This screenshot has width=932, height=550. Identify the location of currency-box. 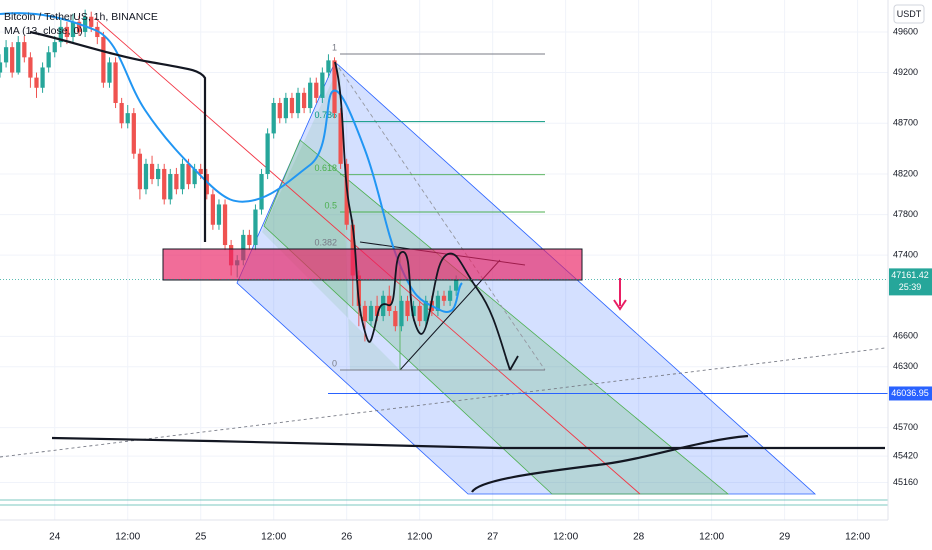
(909, 14).